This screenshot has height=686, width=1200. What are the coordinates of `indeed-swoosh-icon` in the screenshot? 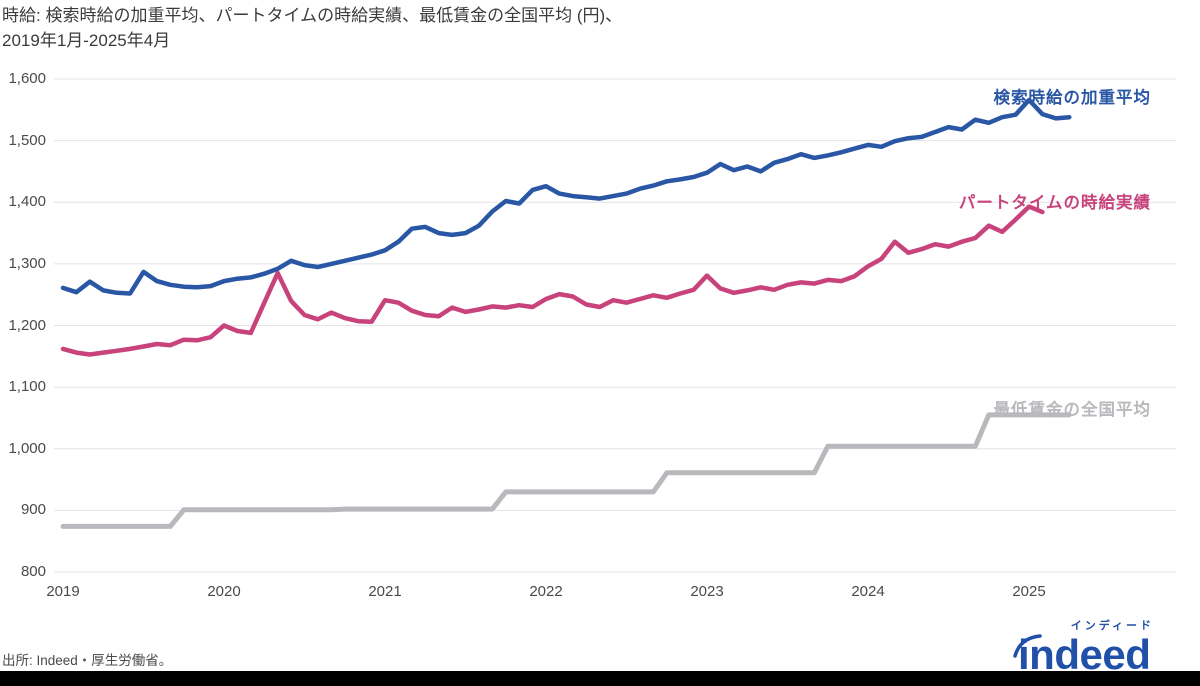 It's located at (1027, 646).